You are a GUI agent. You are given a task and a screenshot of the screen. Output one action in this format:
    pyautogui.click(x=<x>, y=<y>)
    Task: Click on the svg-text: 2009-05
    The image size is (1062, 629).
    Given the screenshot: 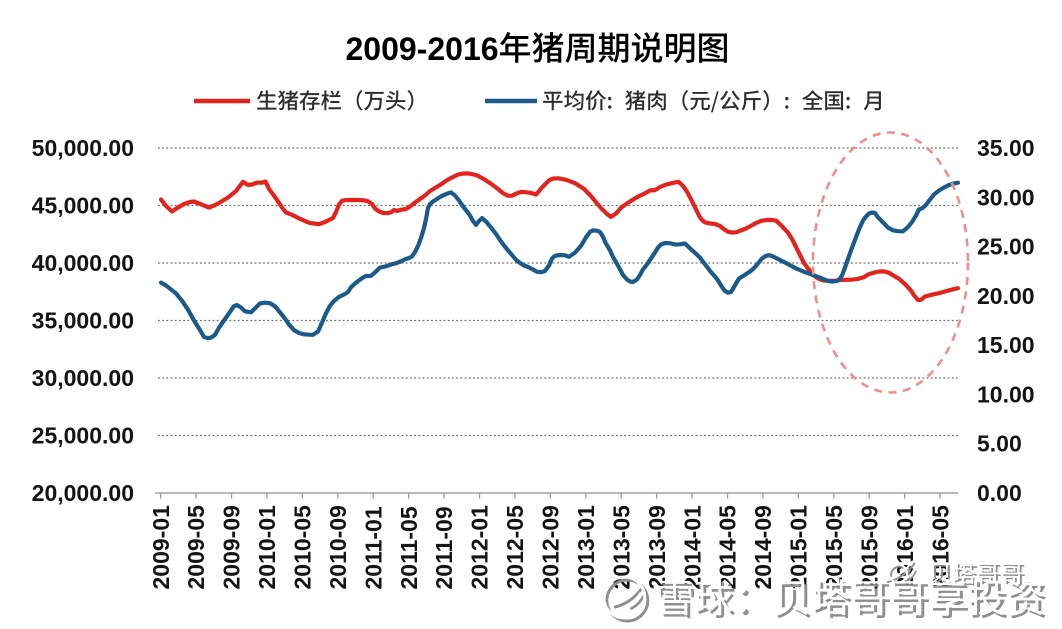 What is the action you would take?
    pyautogui.click(x=196, y=547)
    